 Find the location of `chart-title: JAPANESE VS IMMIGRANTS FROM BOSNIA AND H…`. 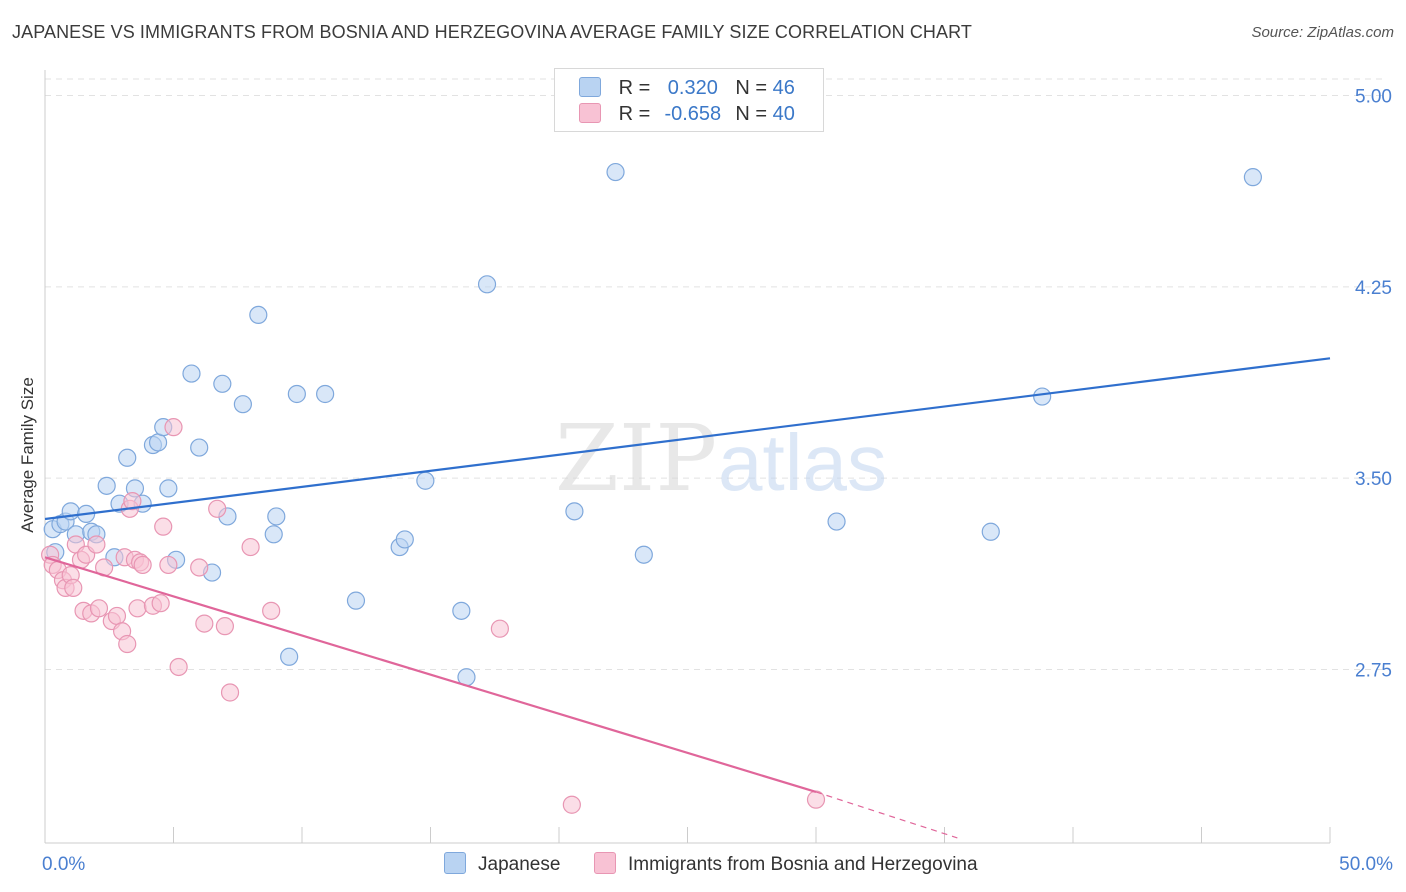

chart-title: JAPANESE VS IMMIGRANTS FROM BOSNIA AND H… is located at coordinates (492, 32).